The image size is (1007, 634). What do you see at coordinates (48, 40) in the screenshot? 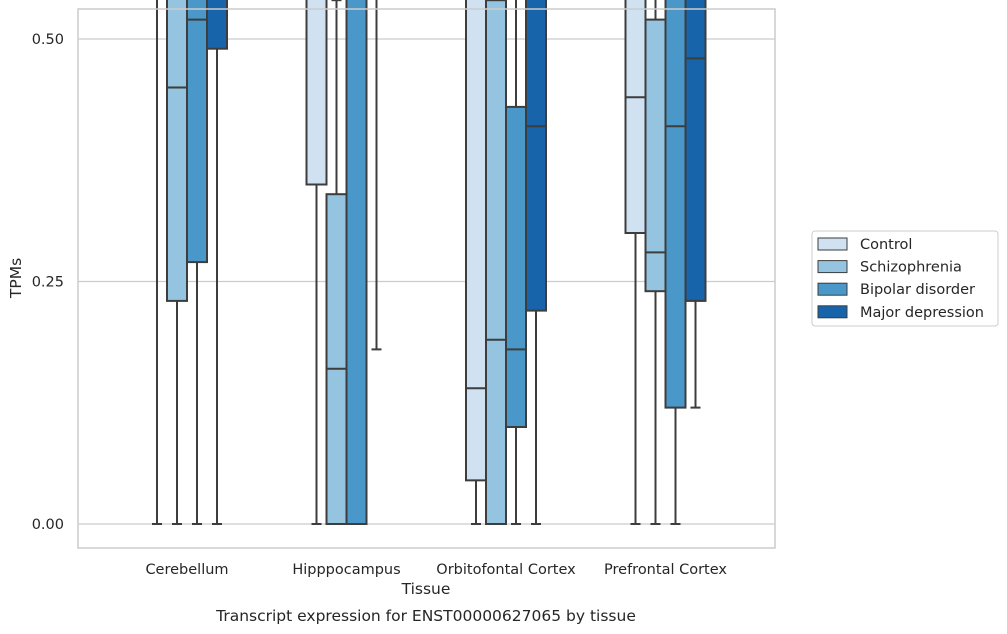
I see `y-tick-label: 0.50` at bounding box center [48, 40].